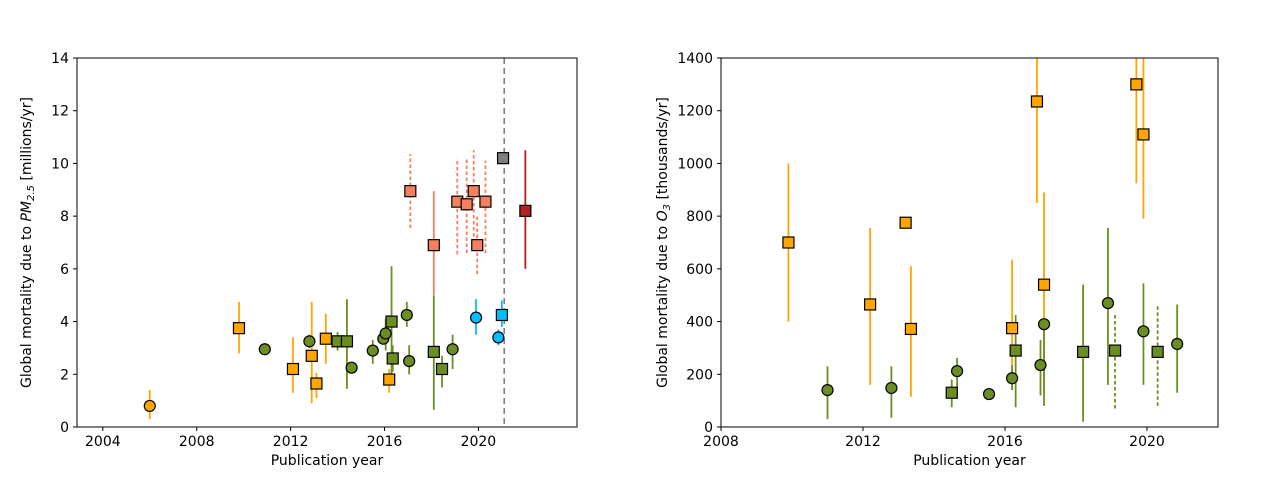  I want to click on y-tick-label: 200, so click(699, 375).